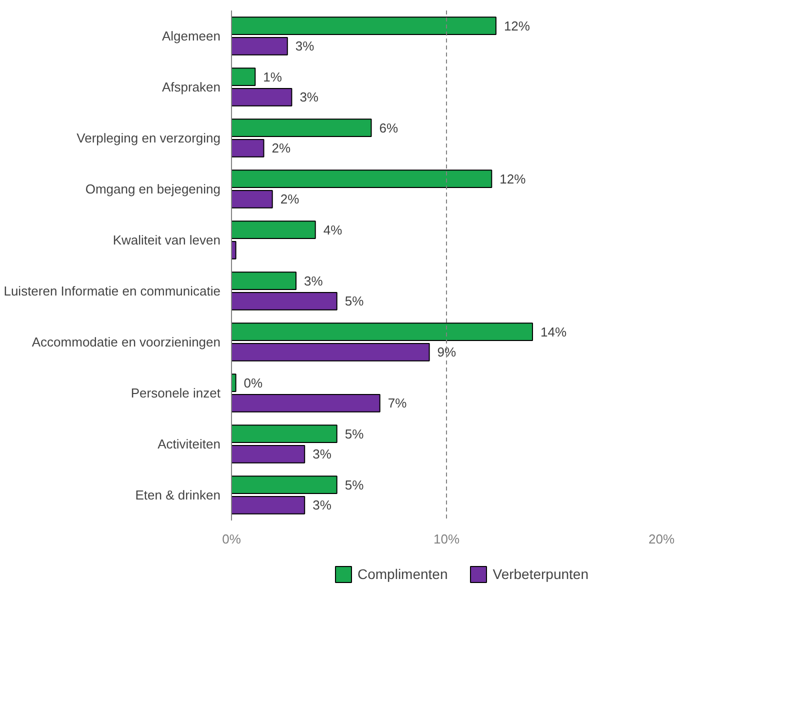 This screenshot has width=785, height=703. What do you see at coordinates (446, 539) in the screenshot?
I see `x-tick-label: 10%` at bounding box center [446, 539].